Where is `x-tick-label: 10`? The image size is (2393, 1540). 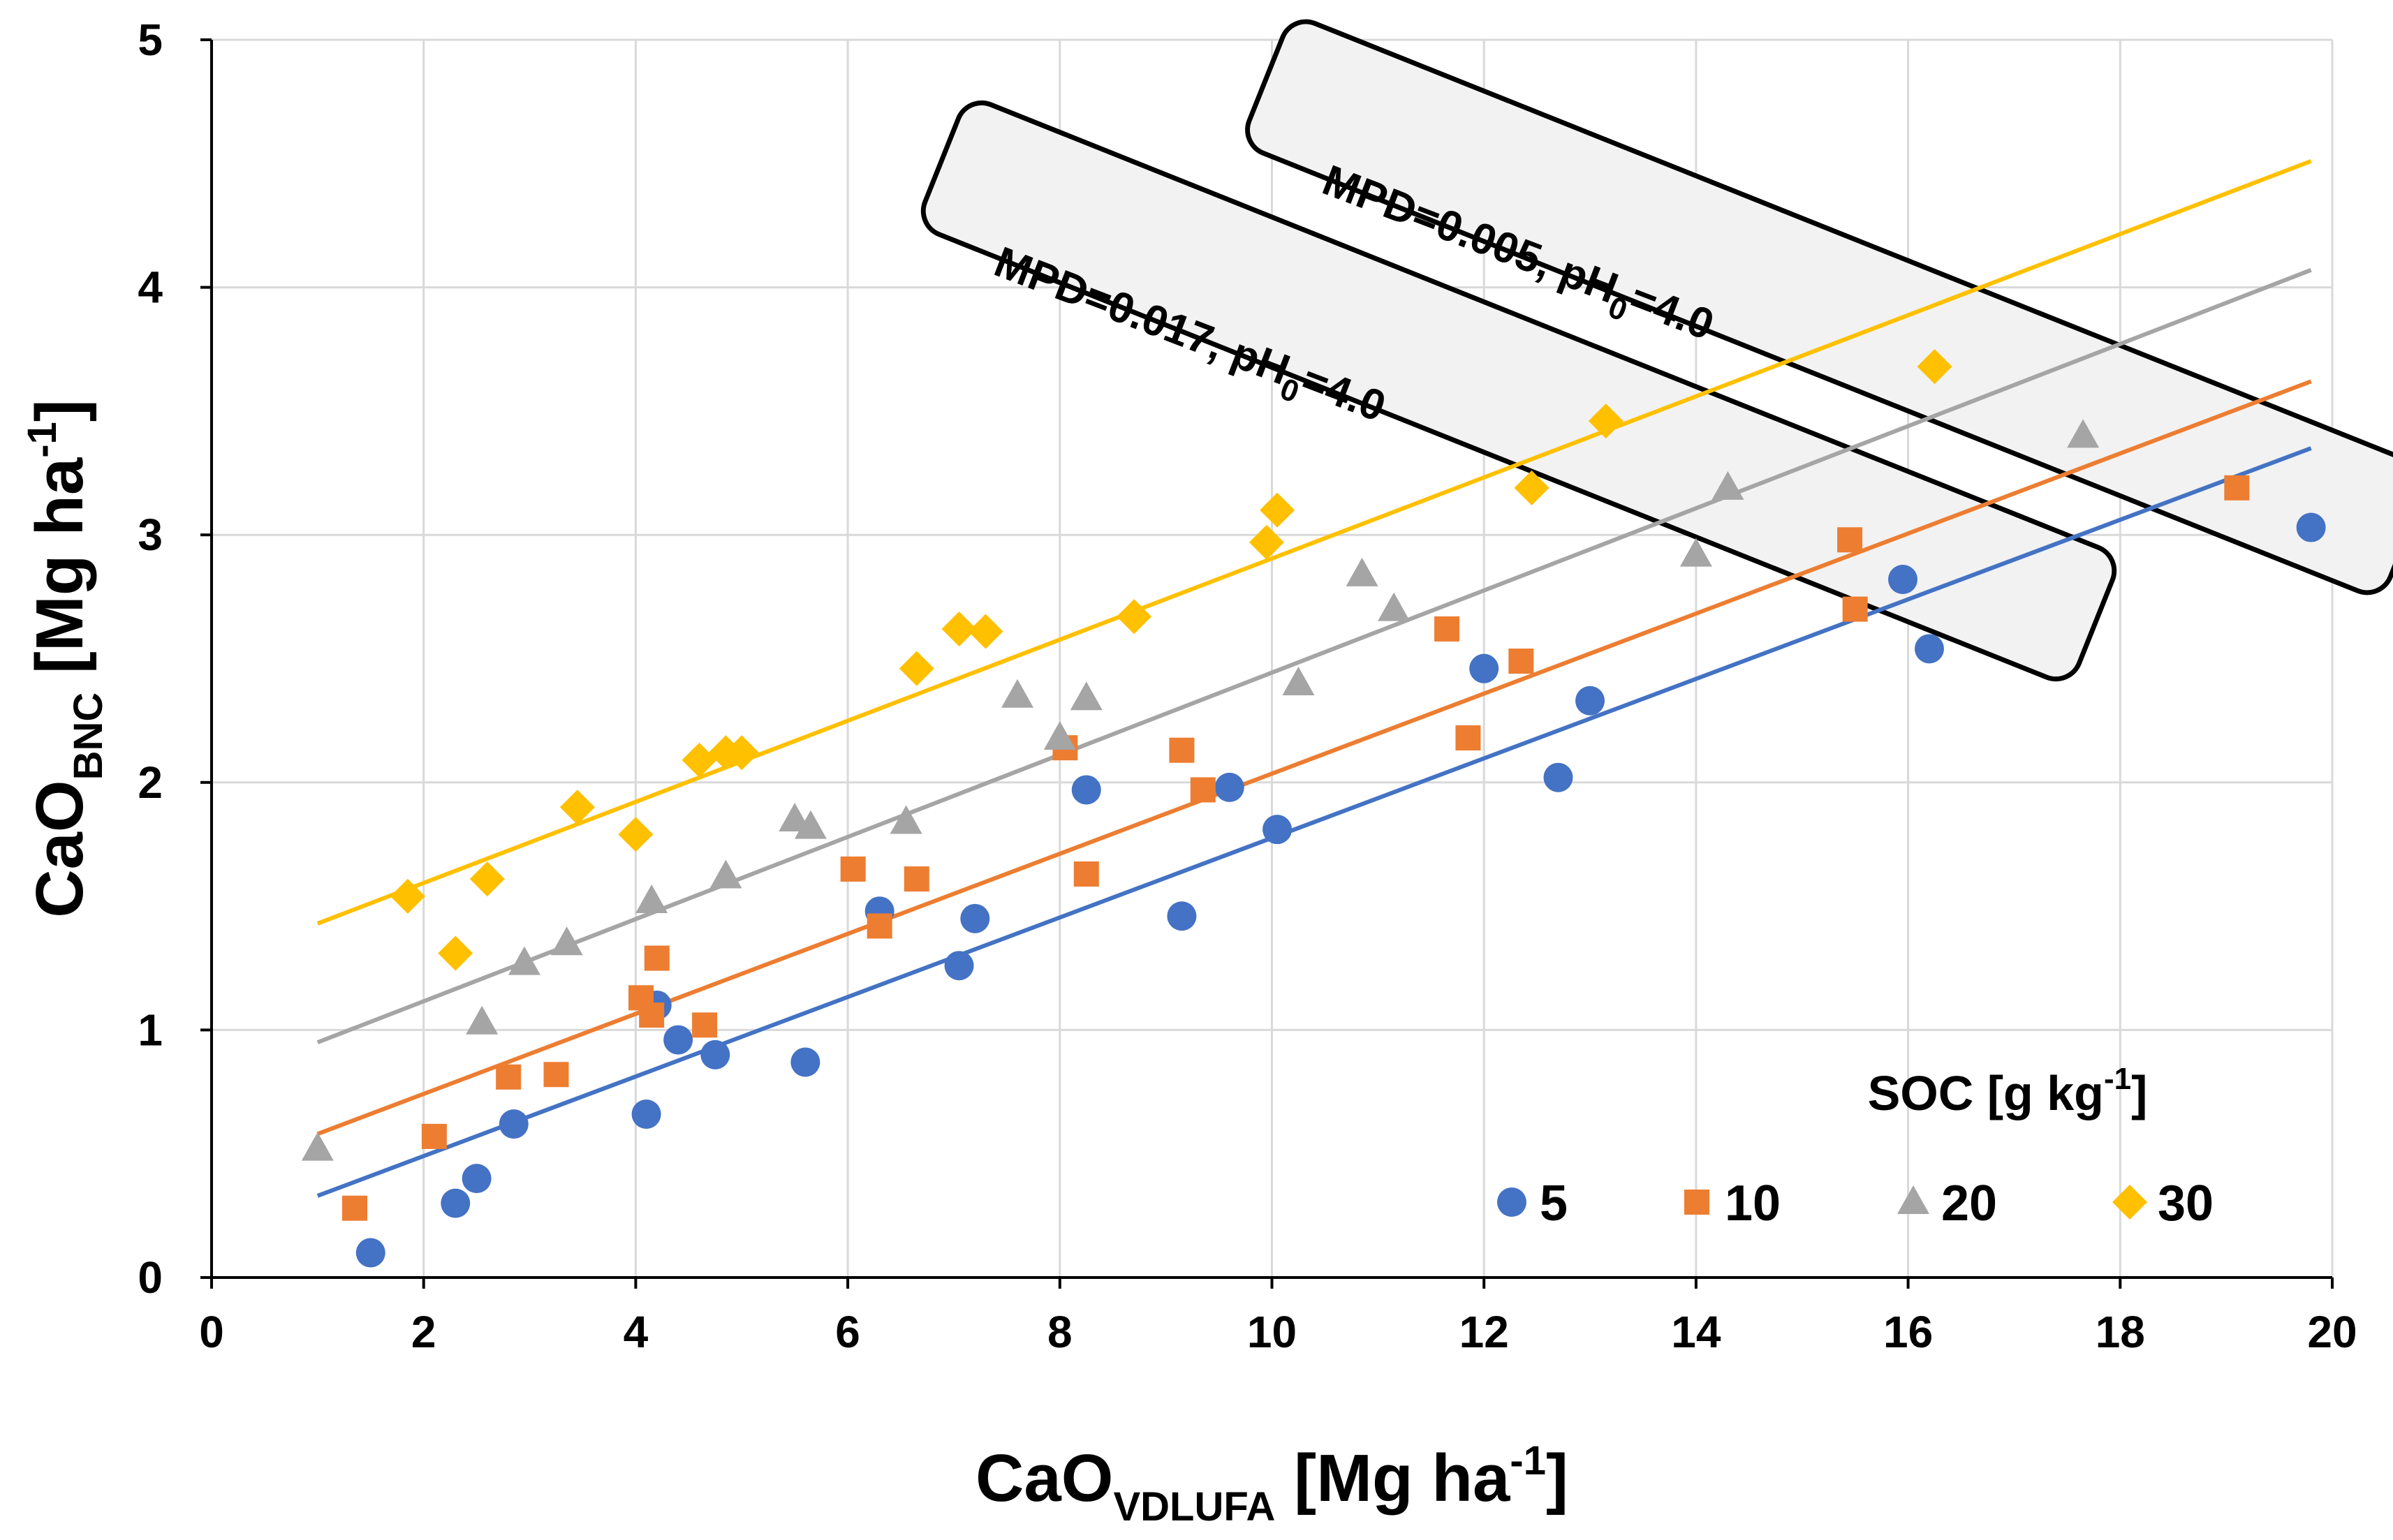
x-tick-label: 10 is located at coordinates (1272, 1332).